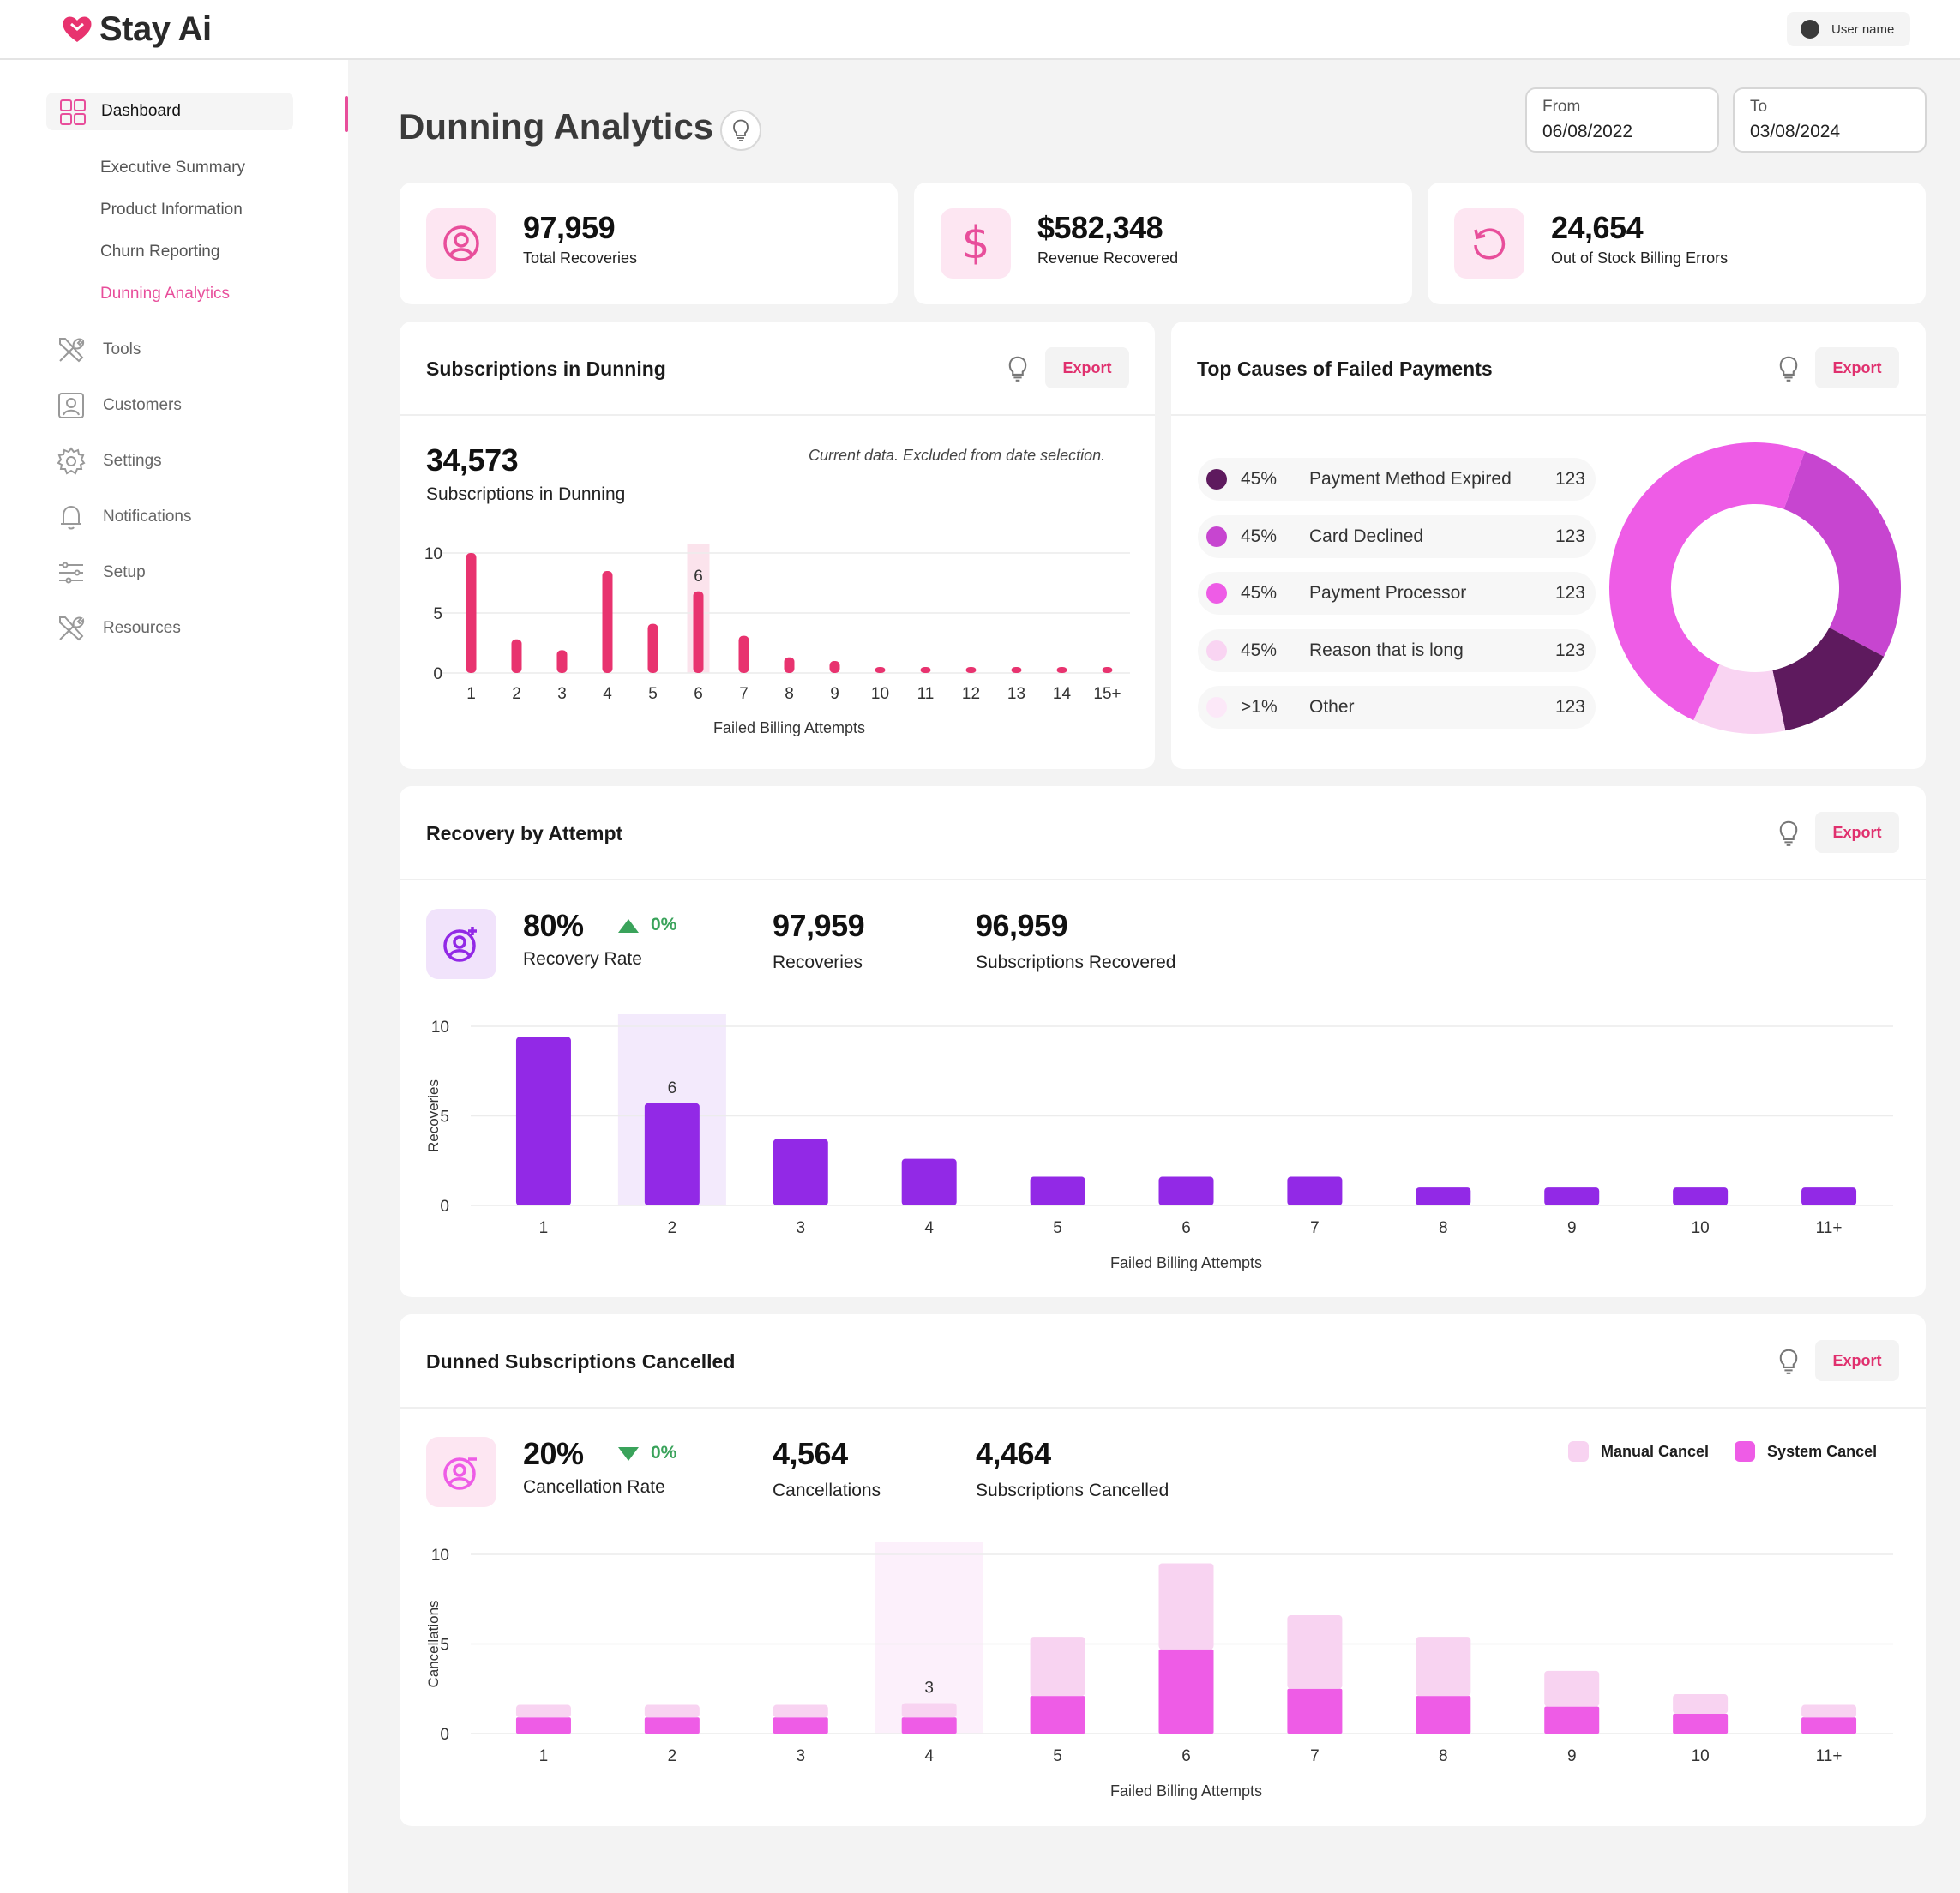 This screenshot has width=1960, height=1893. I want to click on card-title: Recovery by Attempt, so click(524, 833).